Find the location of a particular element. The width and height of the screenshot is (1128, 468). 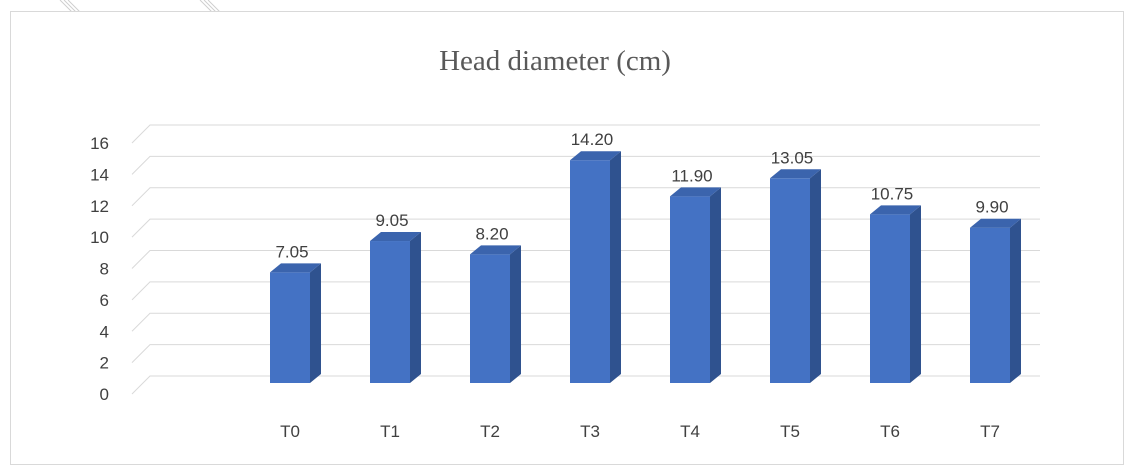

x-tick-label: T3 is located at coordinates (590, 431).